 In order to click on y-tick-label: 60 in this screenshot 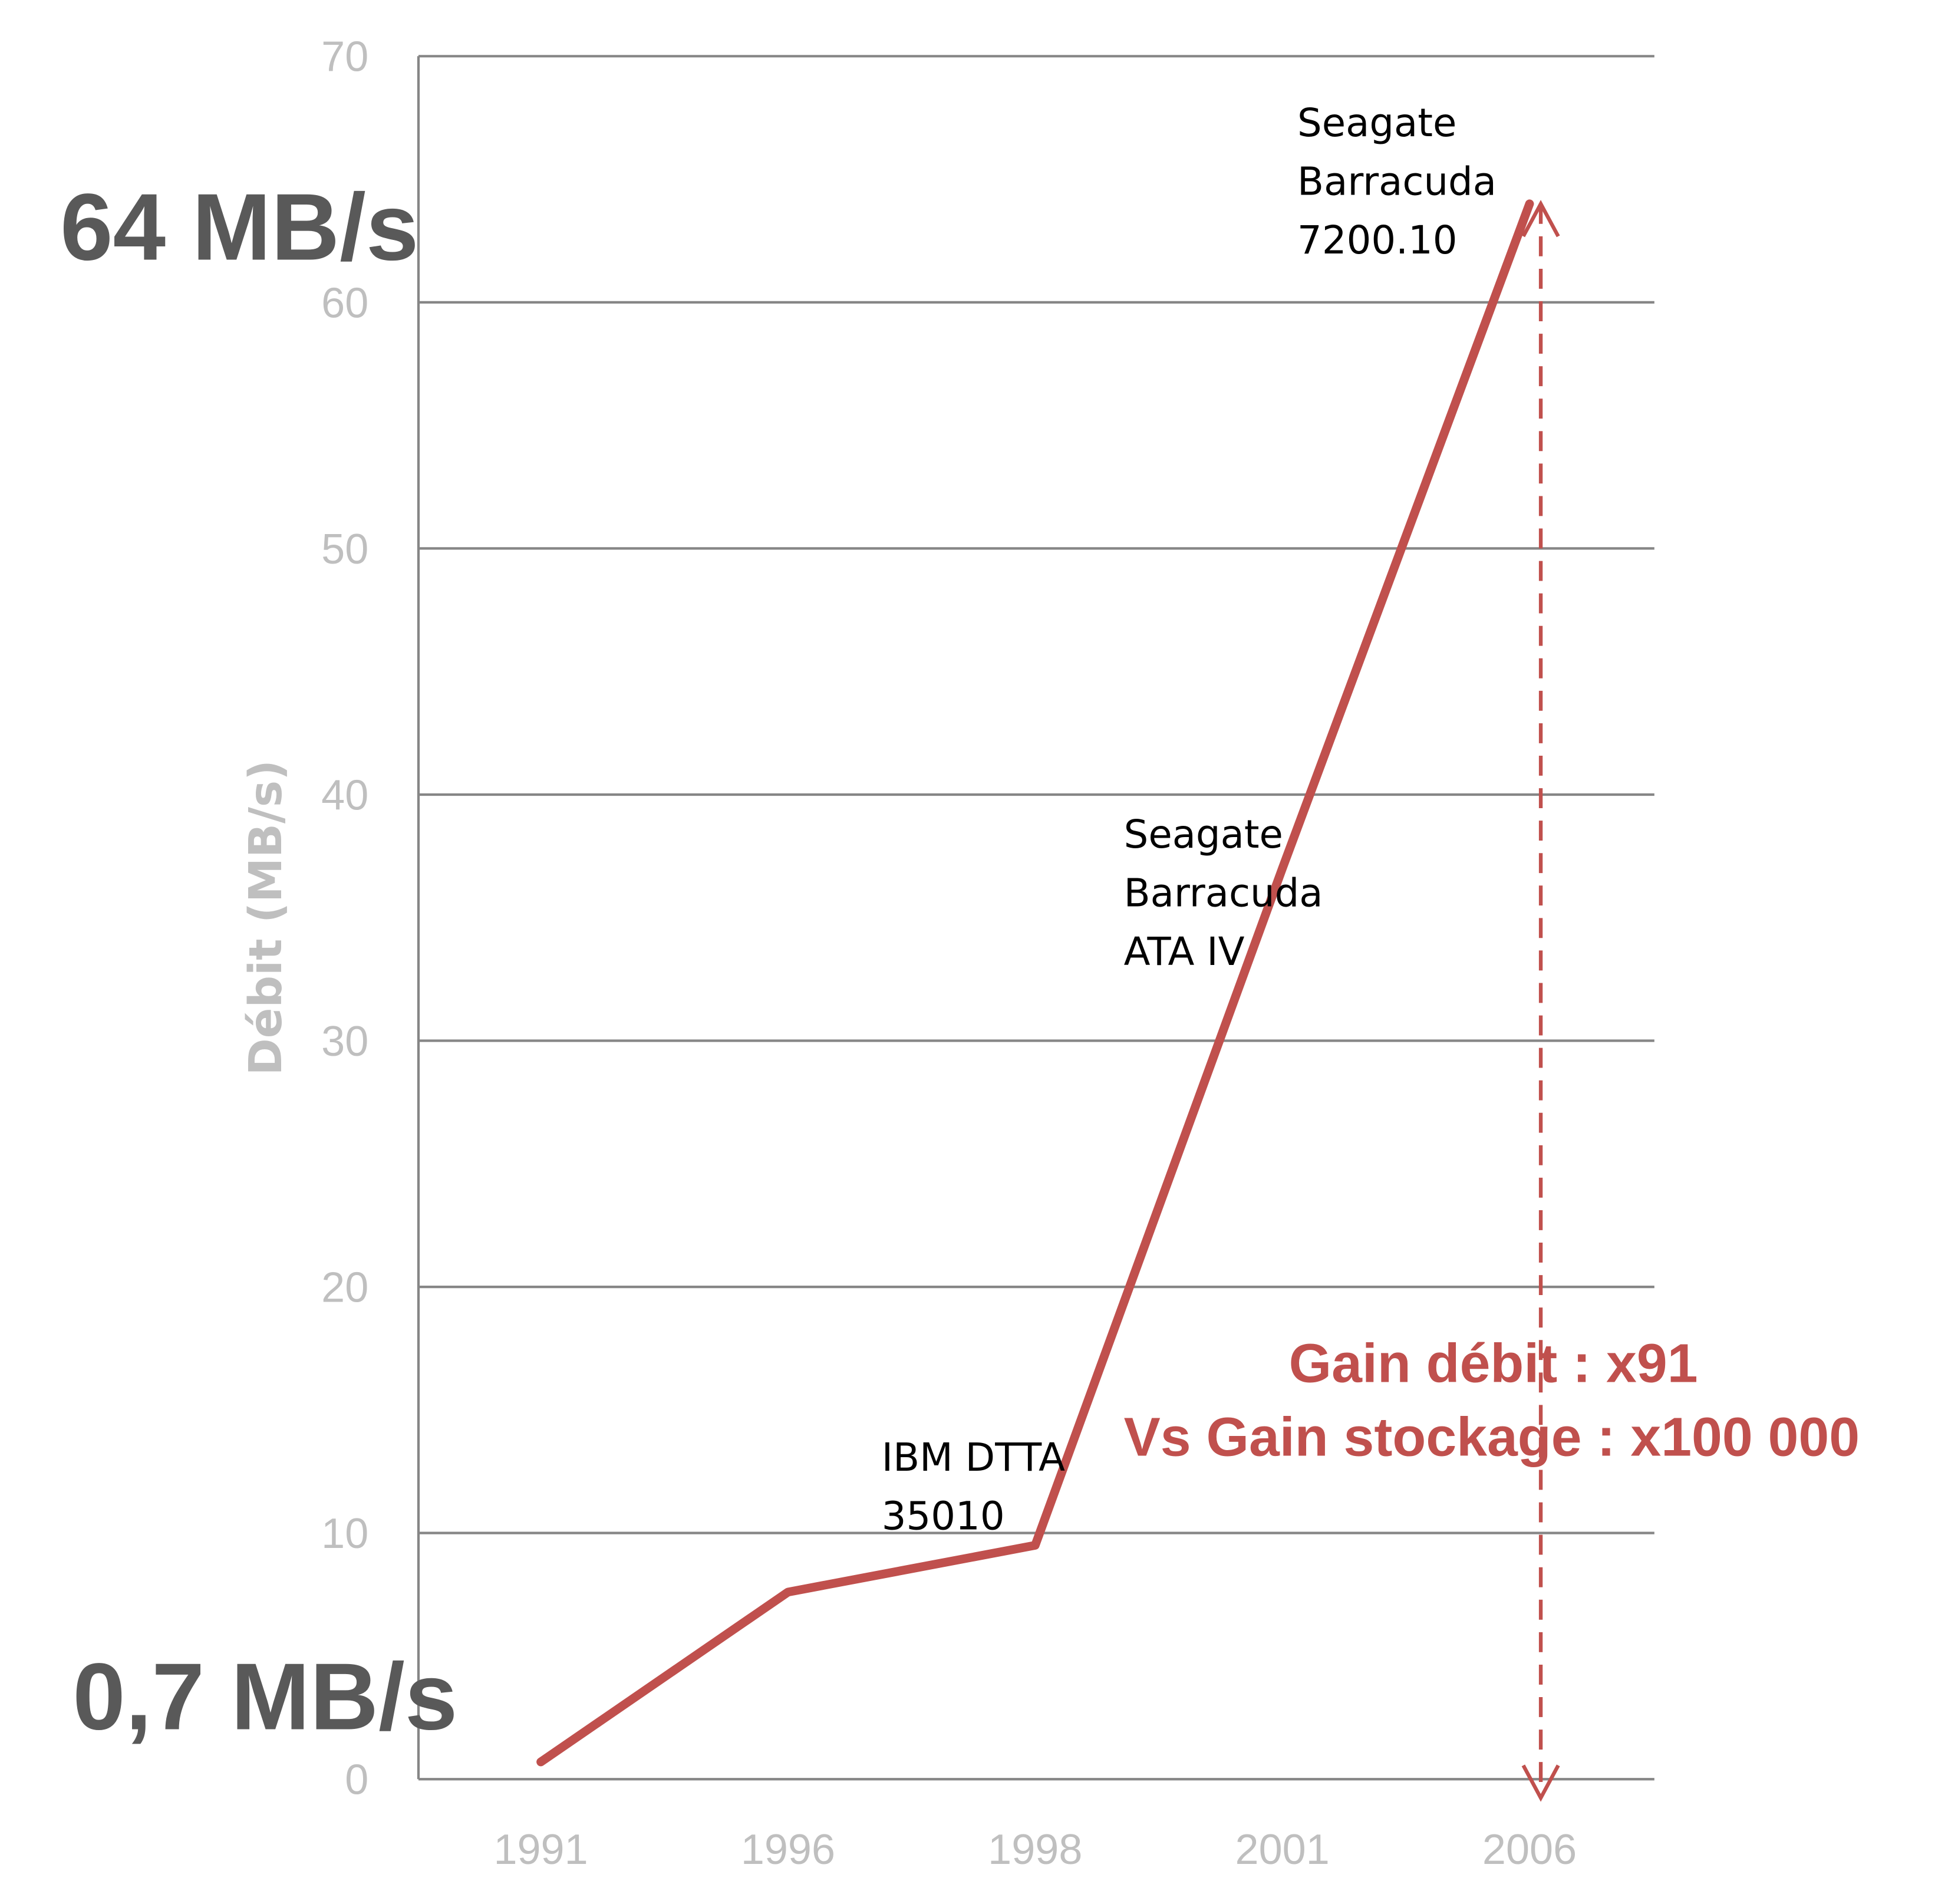, I will do `click(344, 303)`.